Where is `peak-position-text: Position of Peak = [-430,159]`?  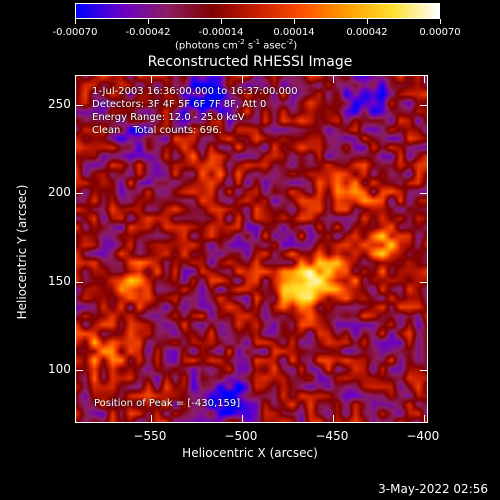
peak-position-text: Position of Peak = [-430,159] is located at coordinates (167, 403).